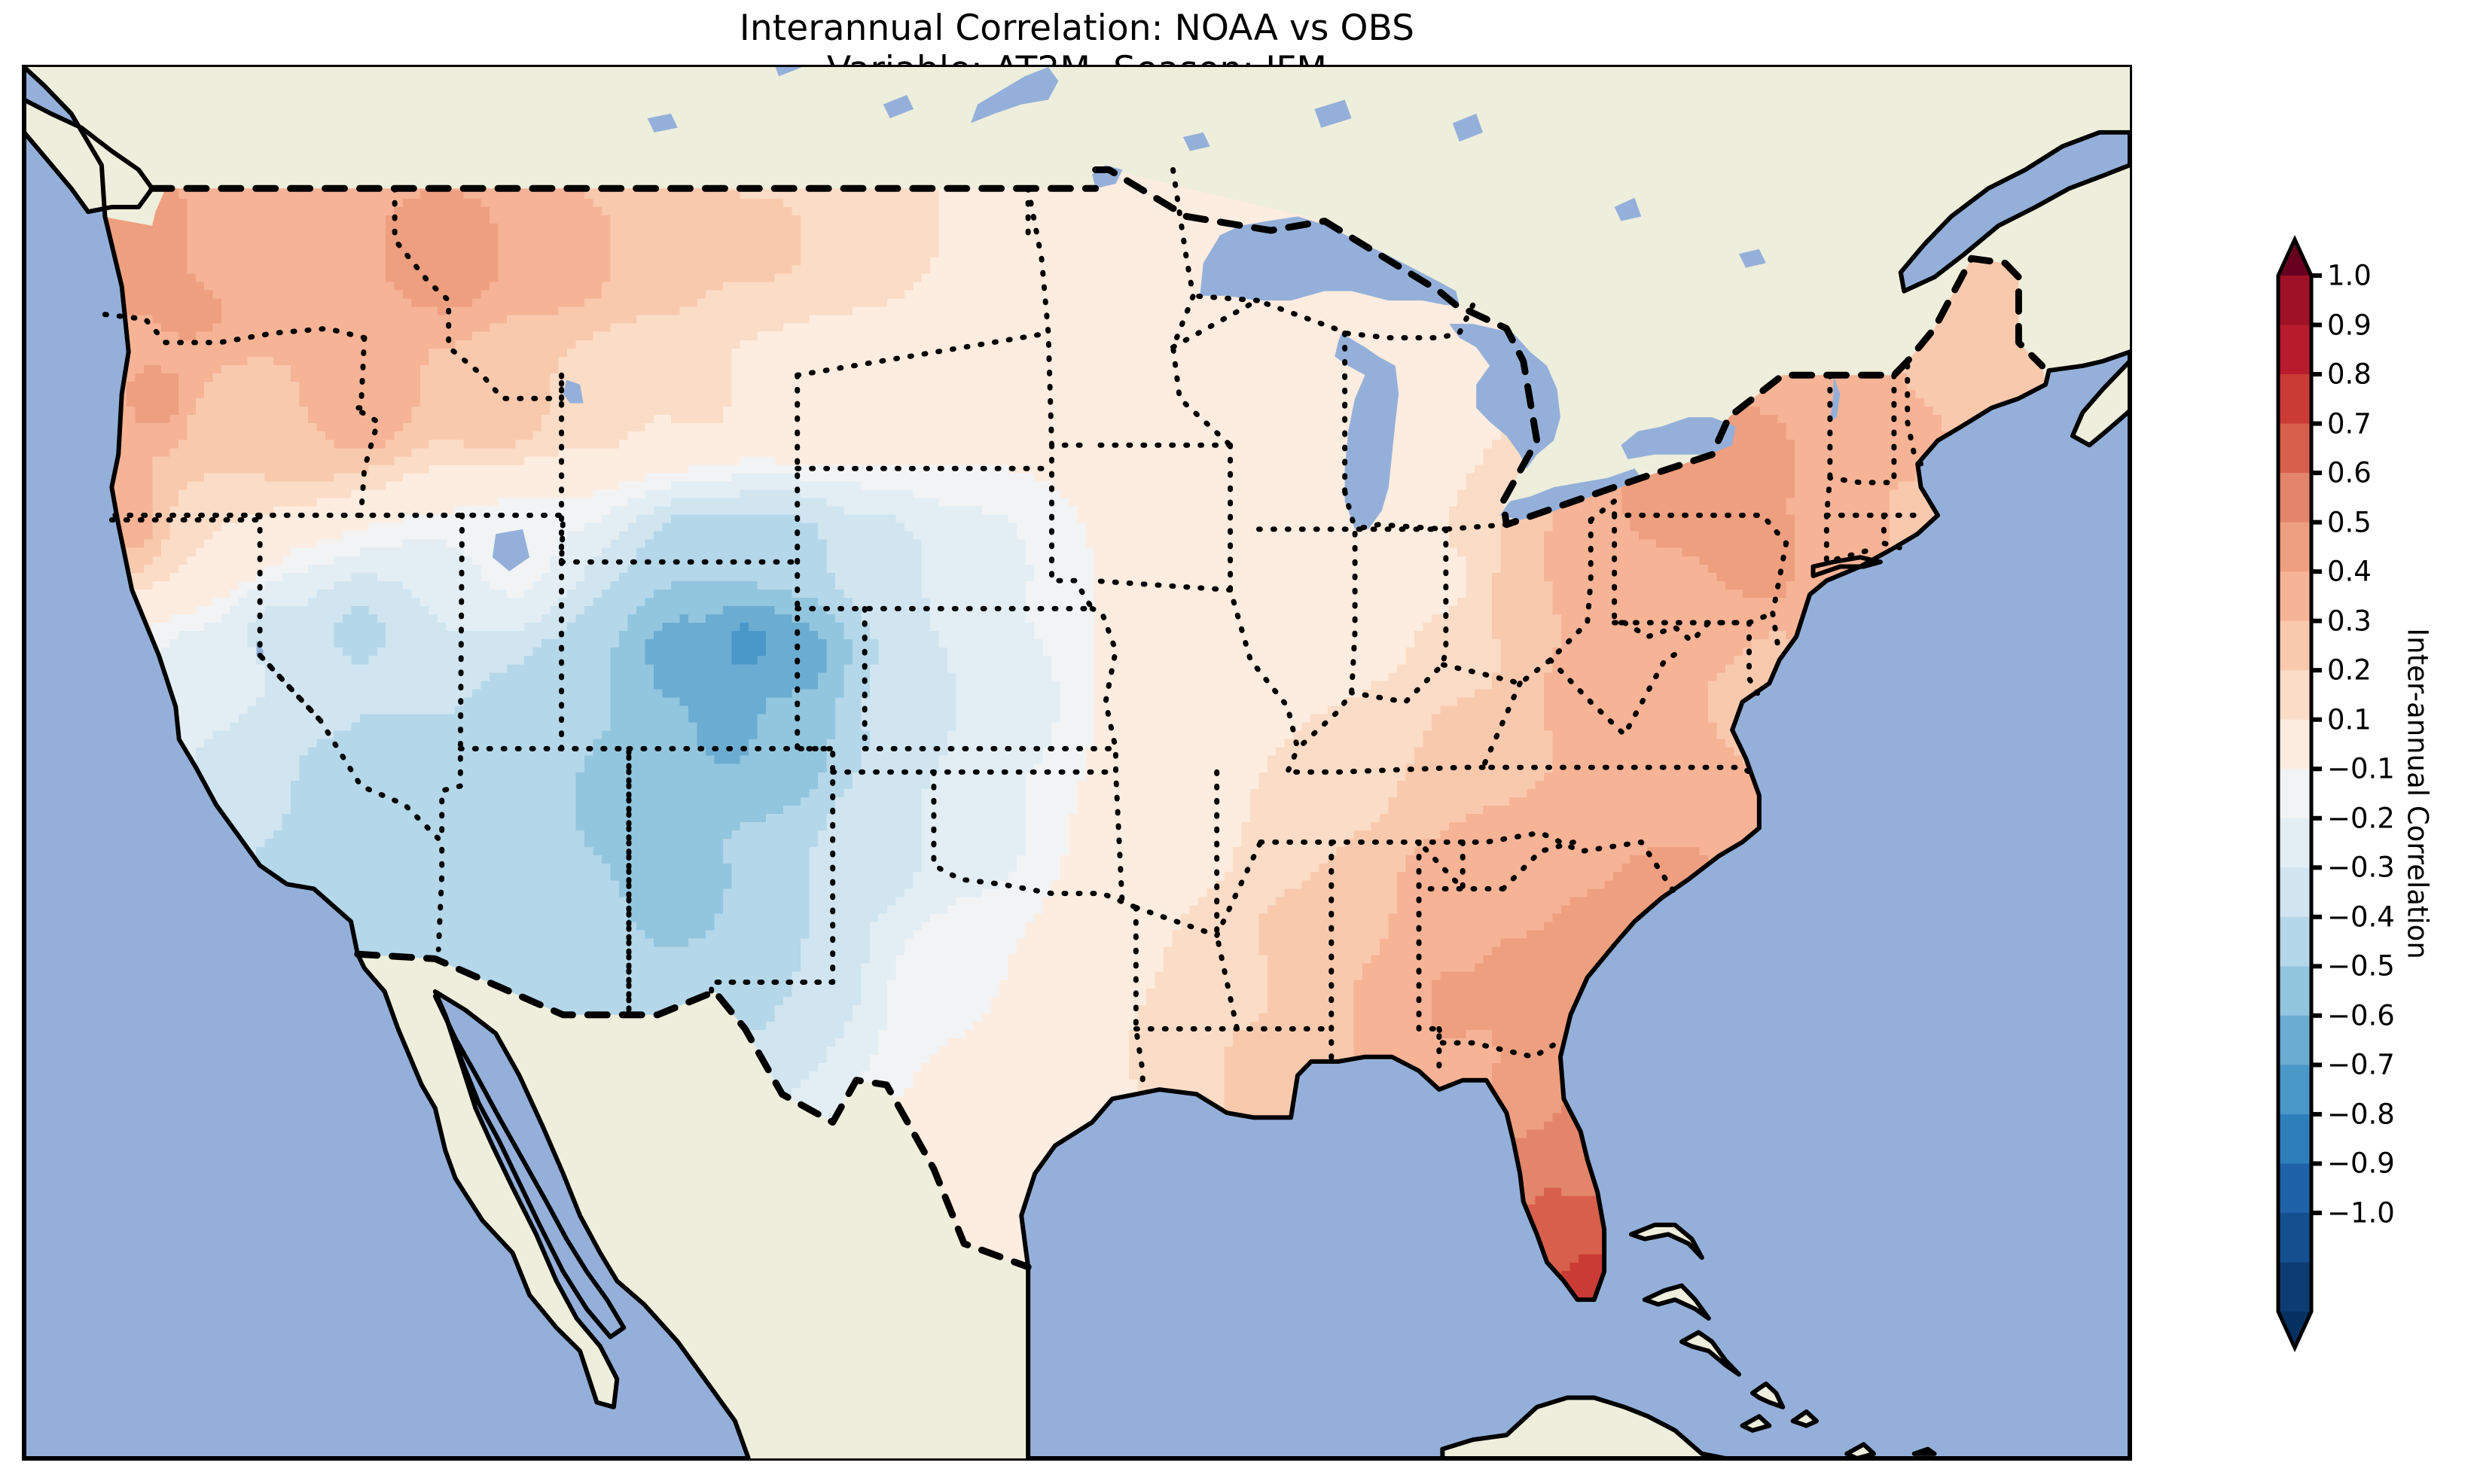 The width and height of the screenshot is (2474, 1484). Describe the element at coordinates (2361, 1212) in the screenshot. I see `colorbar-tick-label: −1.0` at that location.